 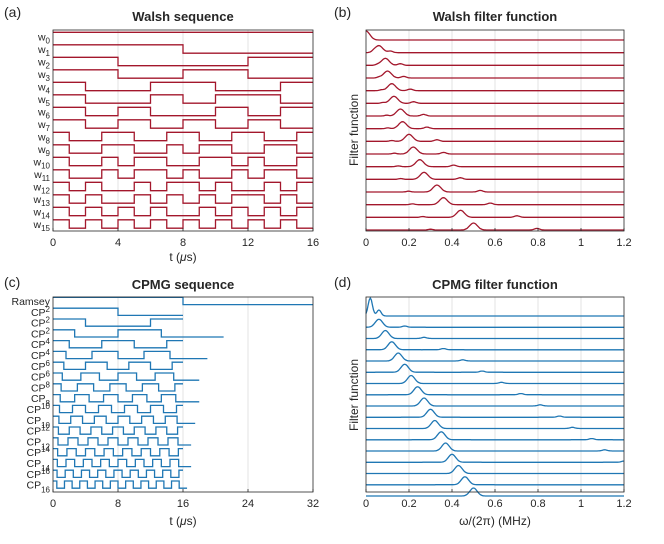 I want to click on walsh-w4-trace, so click(x=183, y=86).